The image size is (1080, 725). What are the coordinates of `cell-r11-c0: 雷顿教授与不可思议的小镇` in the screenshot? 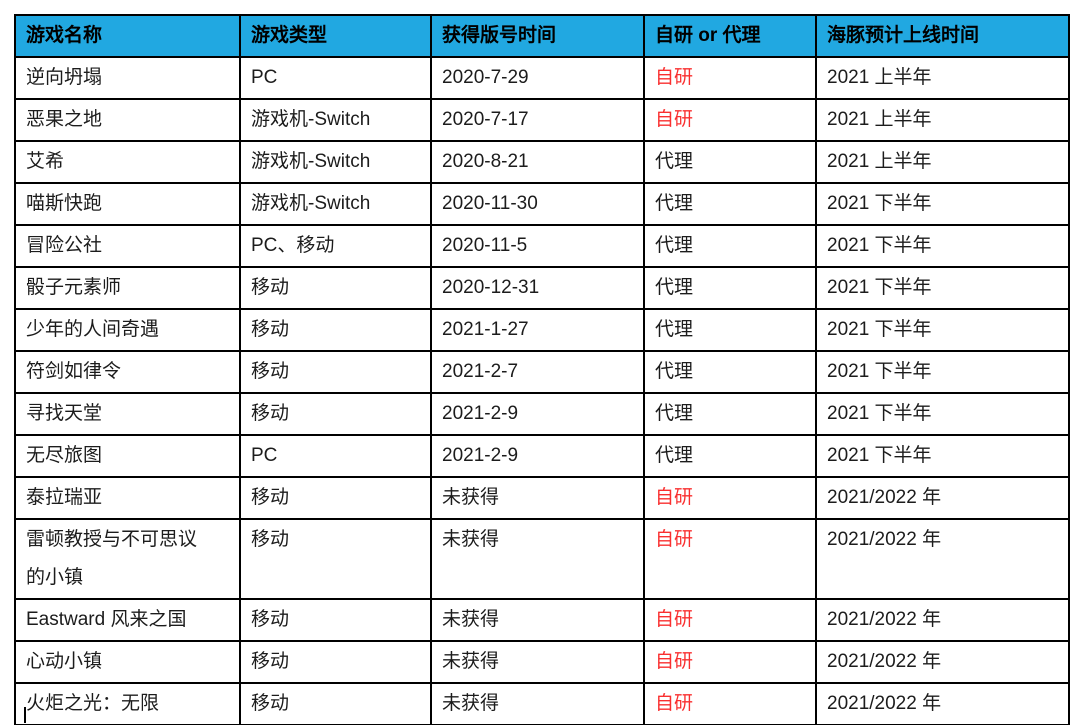 It's located at (127, 559).